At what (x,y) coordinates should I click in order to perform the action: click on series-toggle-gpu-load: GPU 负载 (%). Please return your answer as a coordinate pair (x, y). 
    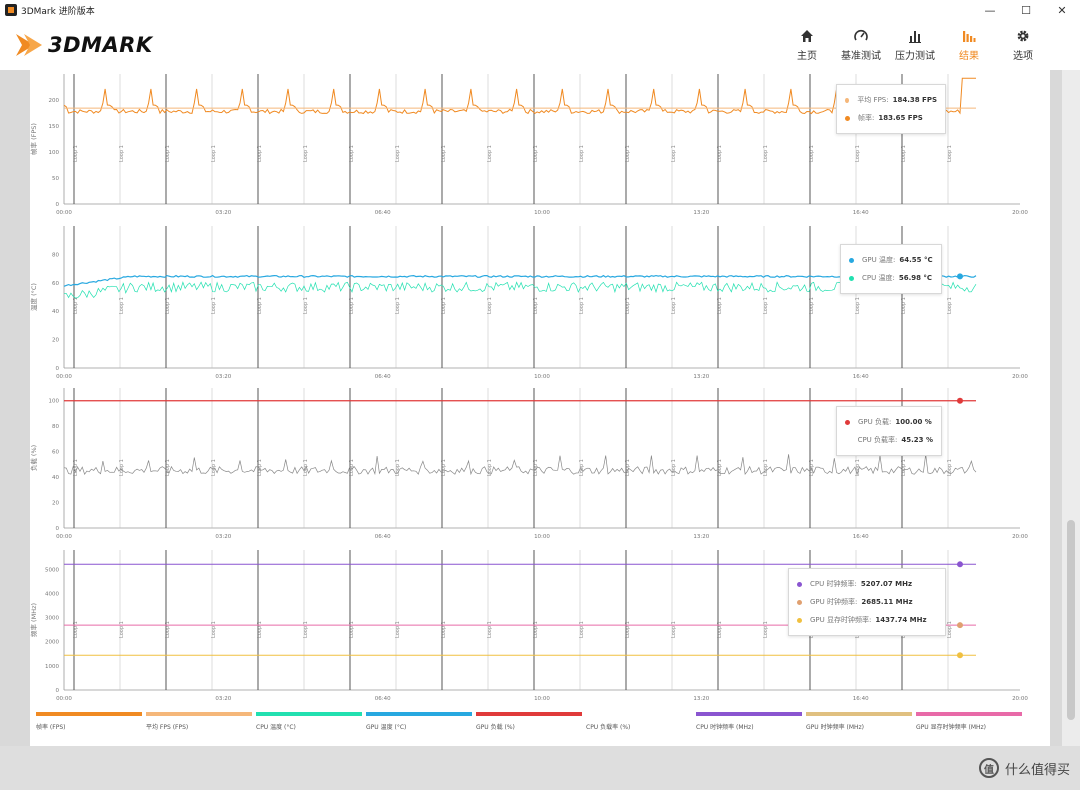
    Looking at the image, I should click on (529, 721).